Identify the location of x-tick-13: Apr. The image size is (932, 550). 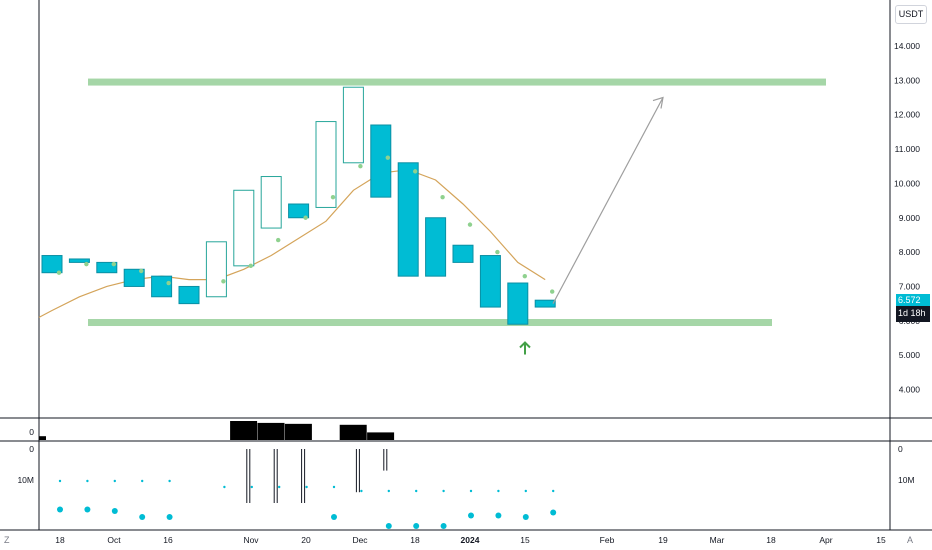
(825, 540).